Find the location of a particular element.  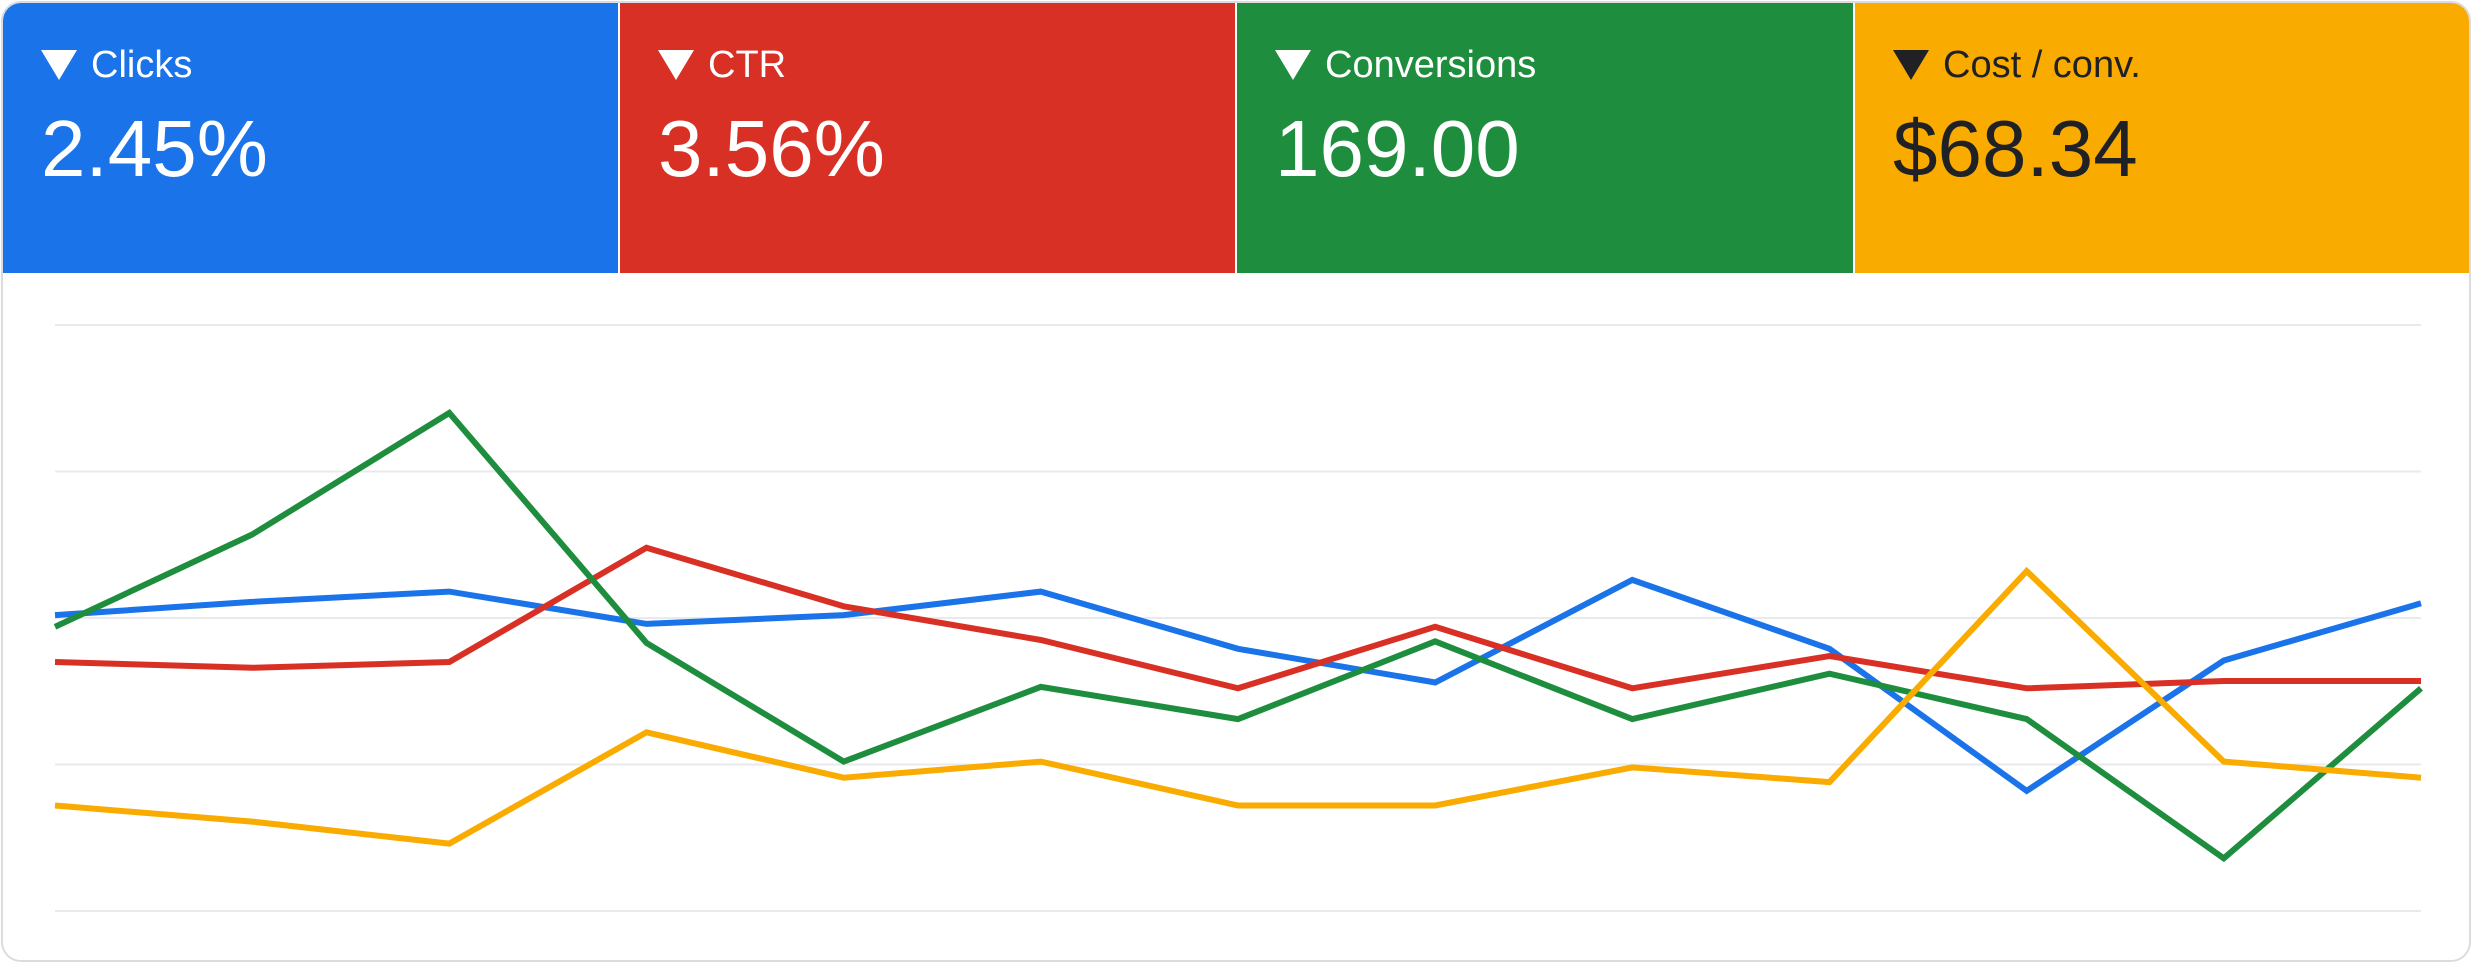

series-line-ctr is located at coordinates (1237, 618).